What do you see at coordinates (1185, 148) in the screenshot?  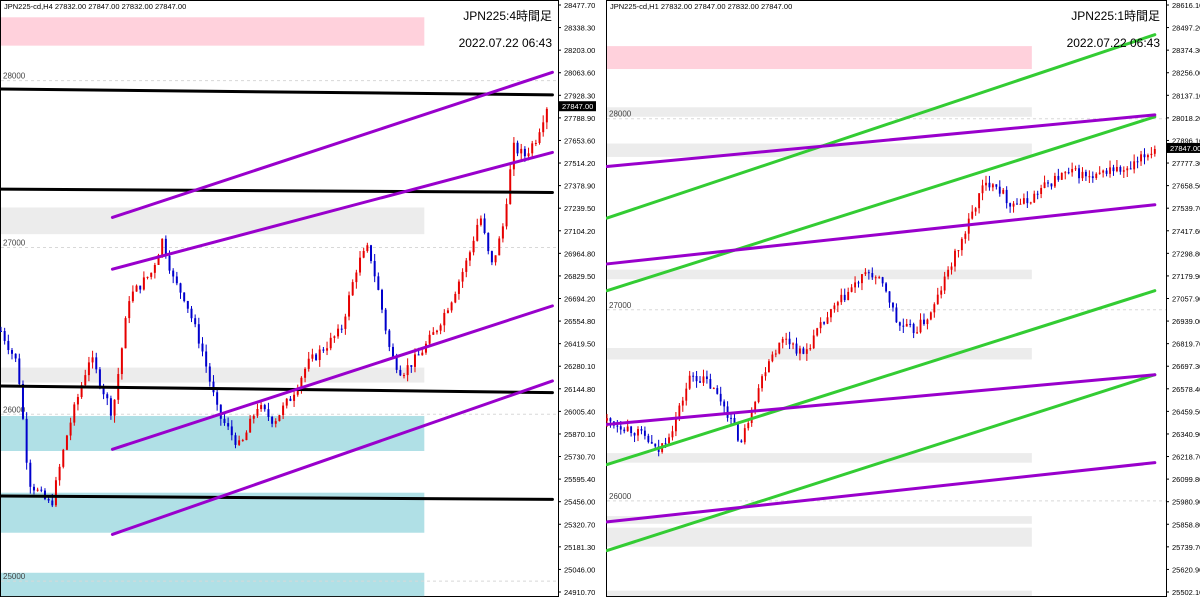 I see `last-price-label: 27847.00` at bounding box center [1185, 148].